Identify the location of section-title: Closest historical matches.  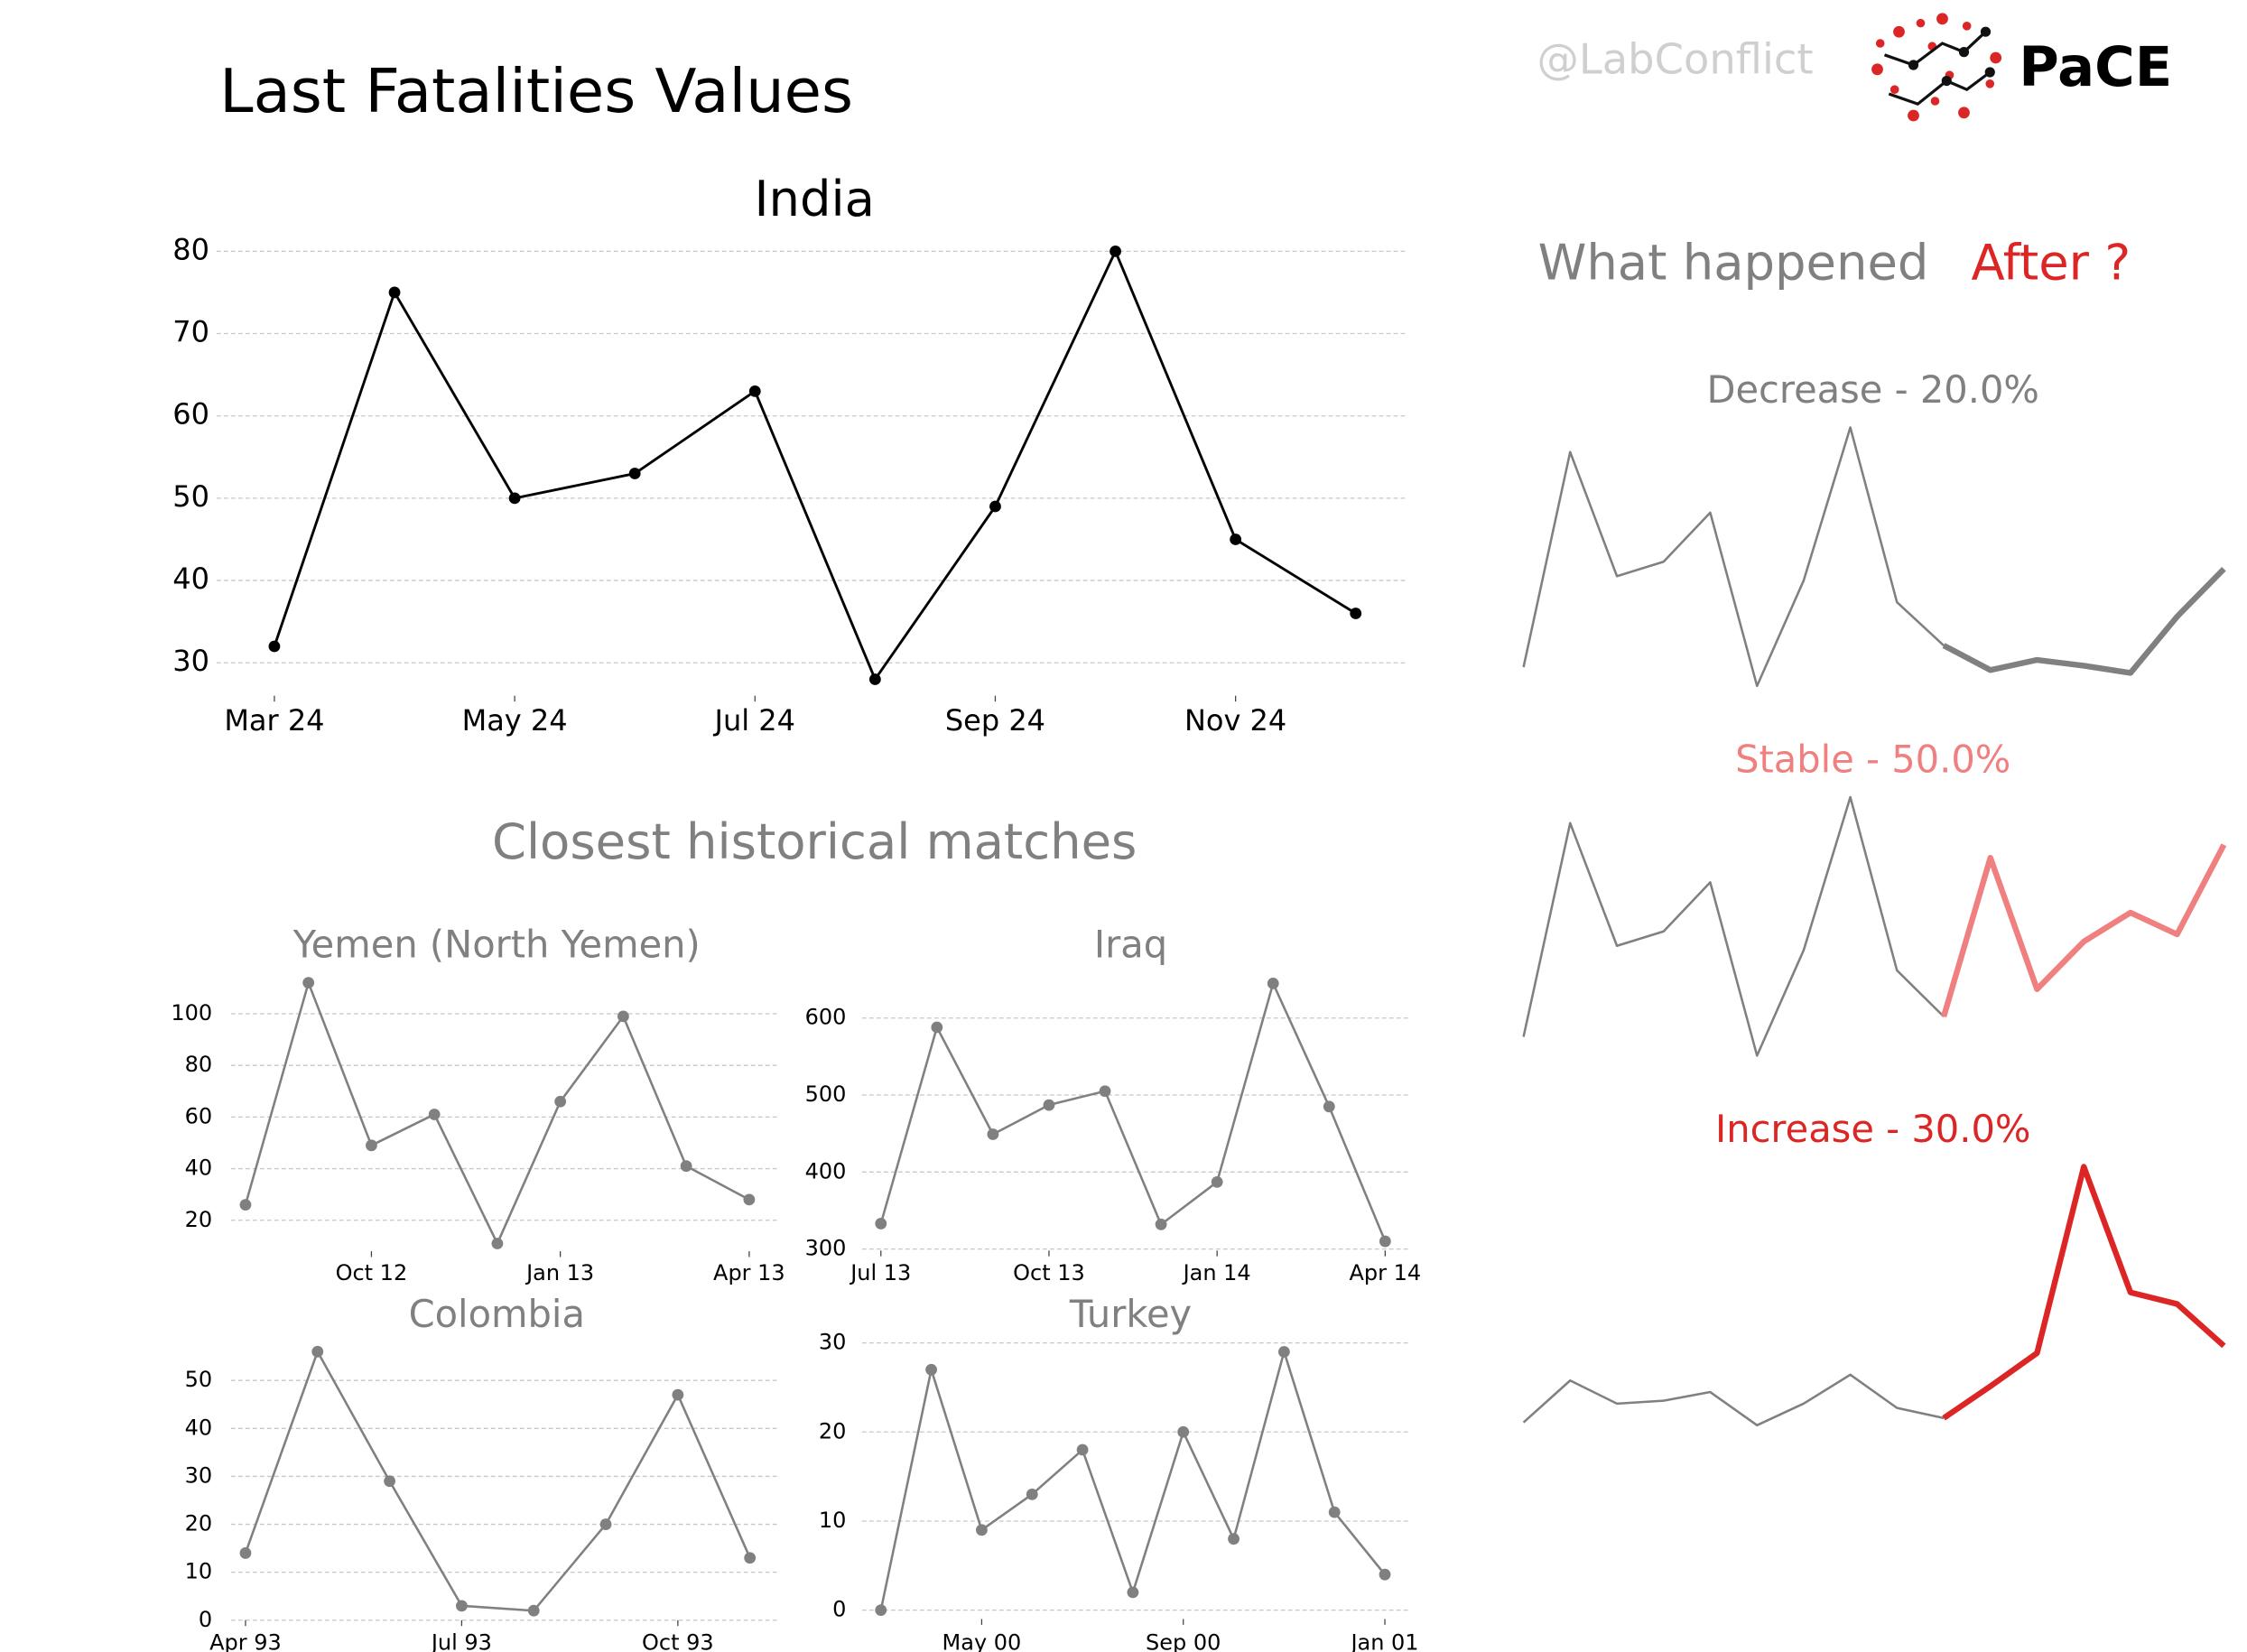
(815, 841).